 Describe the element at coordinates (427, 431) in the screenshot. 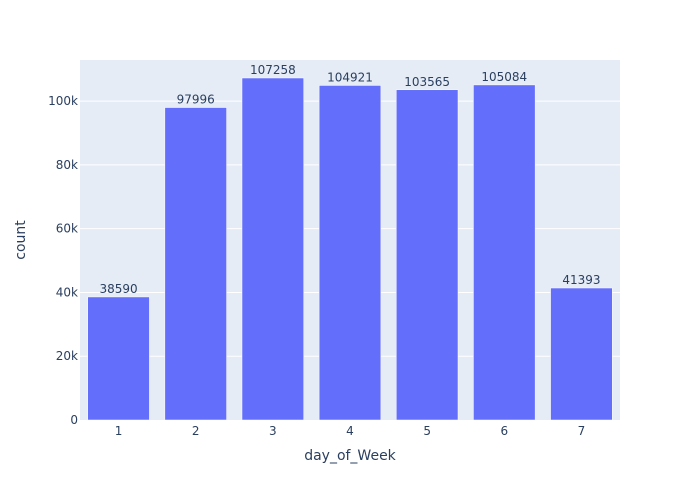

I see `x-tick-label: 5` at that location.